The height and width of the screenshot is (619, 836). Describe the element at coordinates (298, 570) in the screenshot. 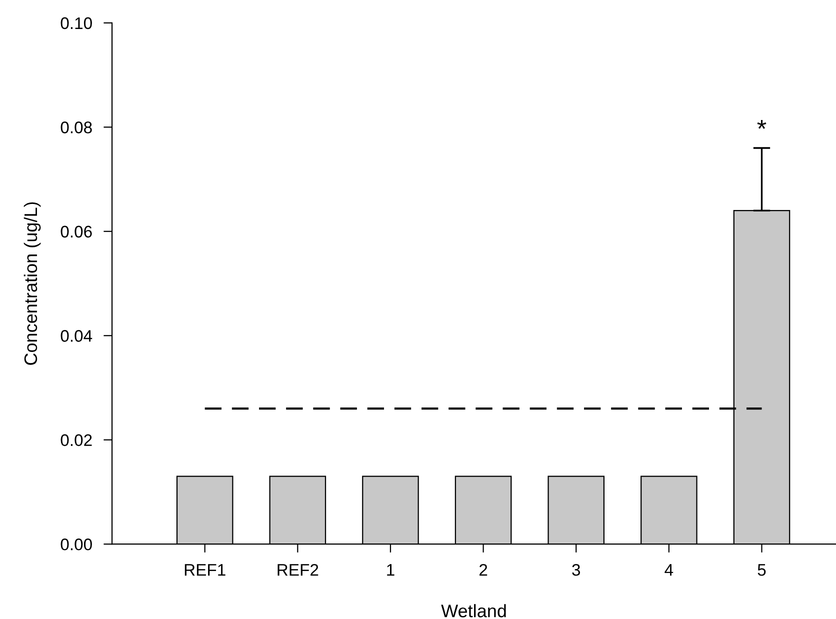

I see `x-tick-label: REF2` at that location.